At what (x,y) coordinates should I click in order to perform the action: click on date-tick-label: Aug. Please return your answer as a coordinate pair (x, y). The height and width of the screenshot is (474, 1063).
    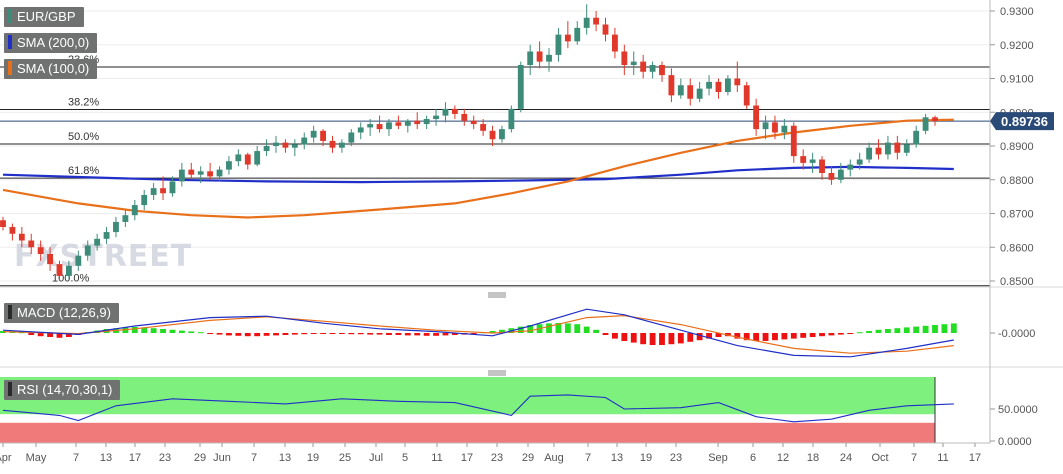
    Looking at the image, I should click on (554, 458).